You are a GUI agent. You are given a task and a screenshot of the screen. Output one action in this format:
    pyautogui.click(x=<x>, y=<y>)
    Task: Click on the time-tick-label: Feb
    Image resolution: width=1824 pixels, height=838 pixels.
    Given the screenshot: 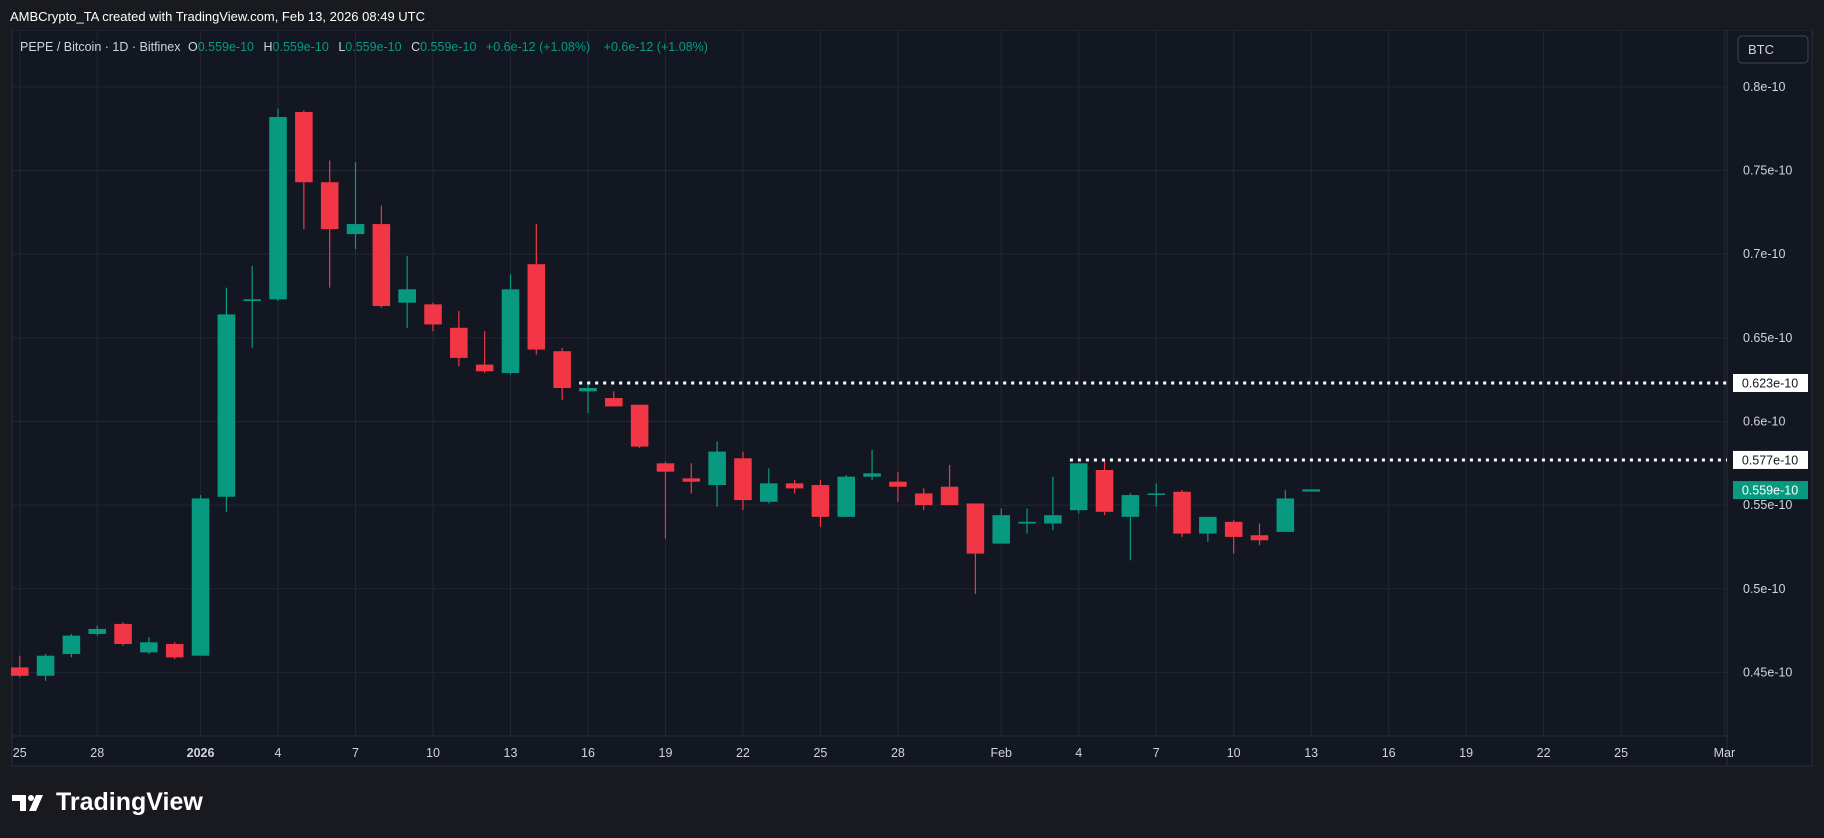 What is the action you would take?
    pyautogui.click(x=1001, y=753)
    